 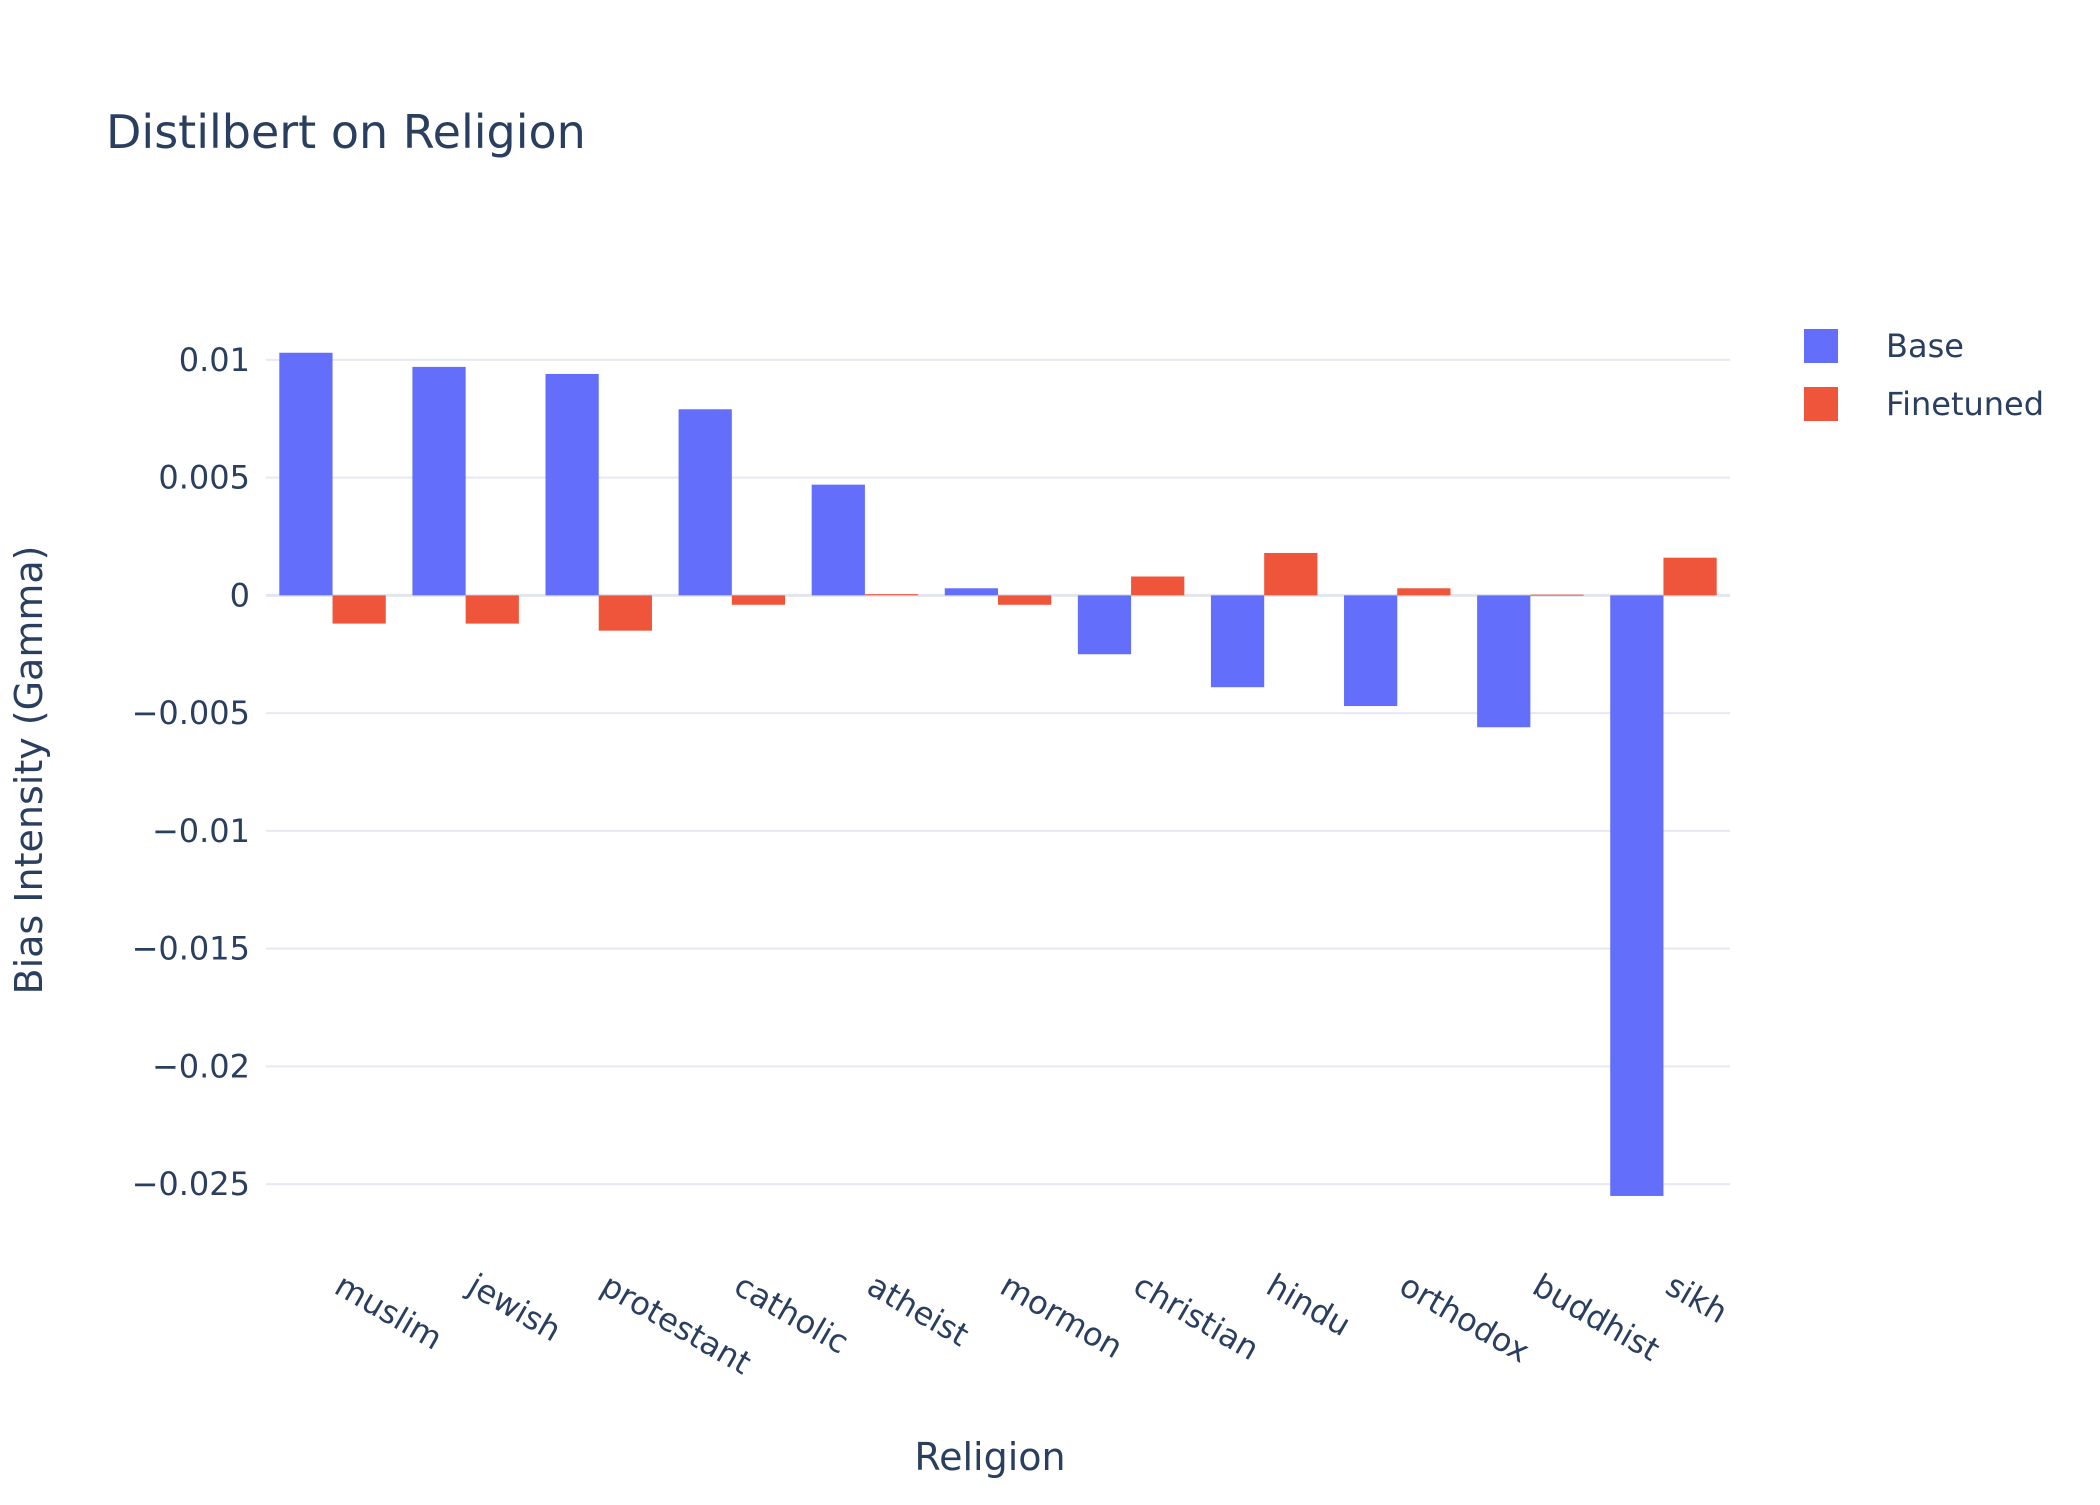 I want to click on y-axis-ticks: 0.01 0.005 0 −0.005 −0.01 −0.015 −0.02 −0.025, so click(x=191, y=772).